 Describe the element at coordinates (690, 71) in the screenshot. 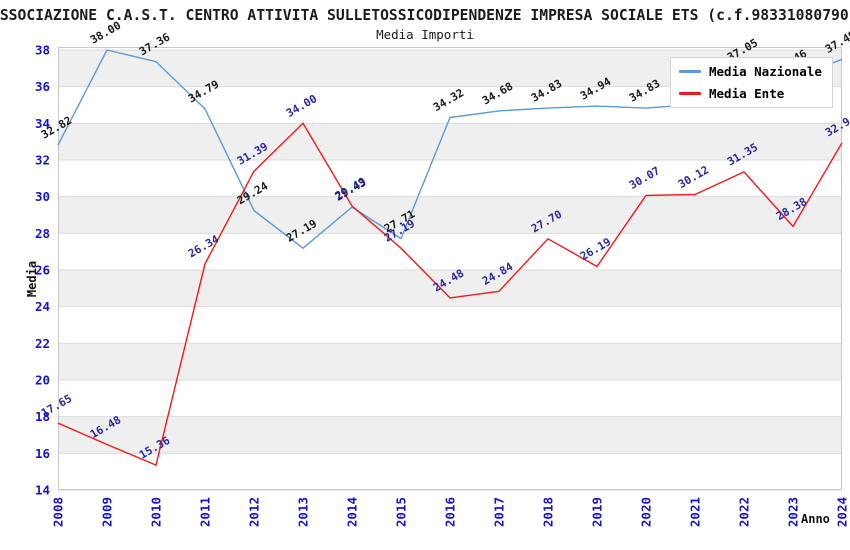

I see `media-nazionale-line-swatch` at that location.